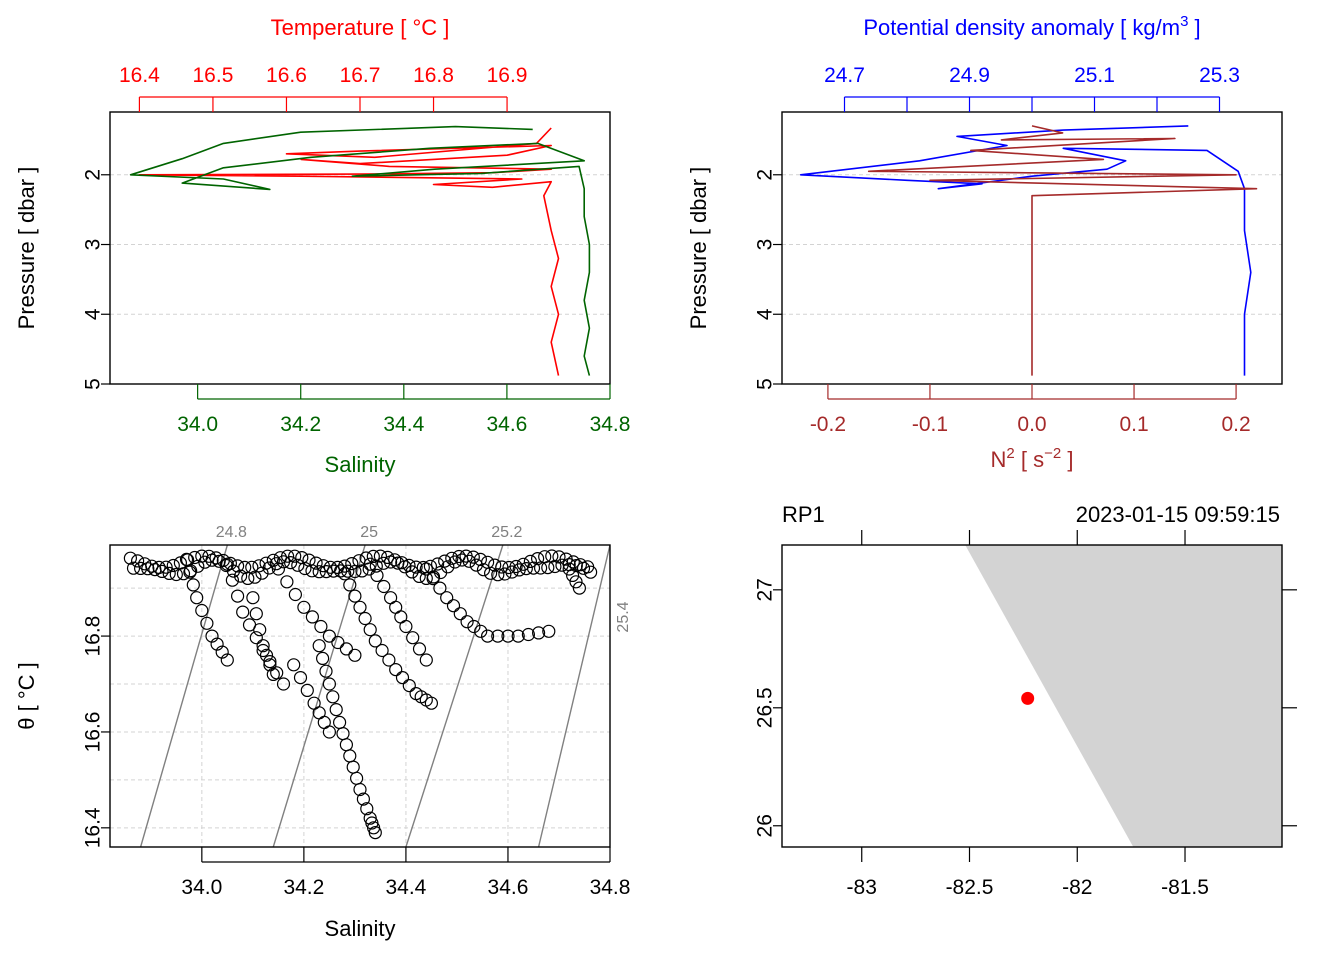 Image resolution: width=1344 pixels, height=960 pixels. What do you see at coordinates (765, 707) in the screenshot?
I see `y-tick-label: 26.5` at bounding box center [765, 707].